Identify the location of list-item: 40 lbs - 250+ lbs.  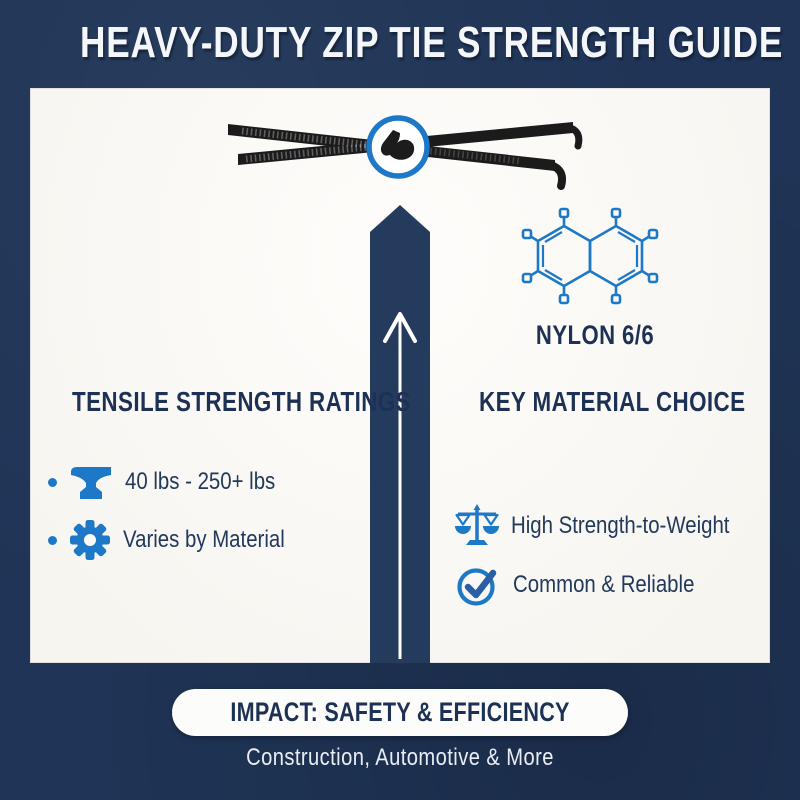
(175, 482).